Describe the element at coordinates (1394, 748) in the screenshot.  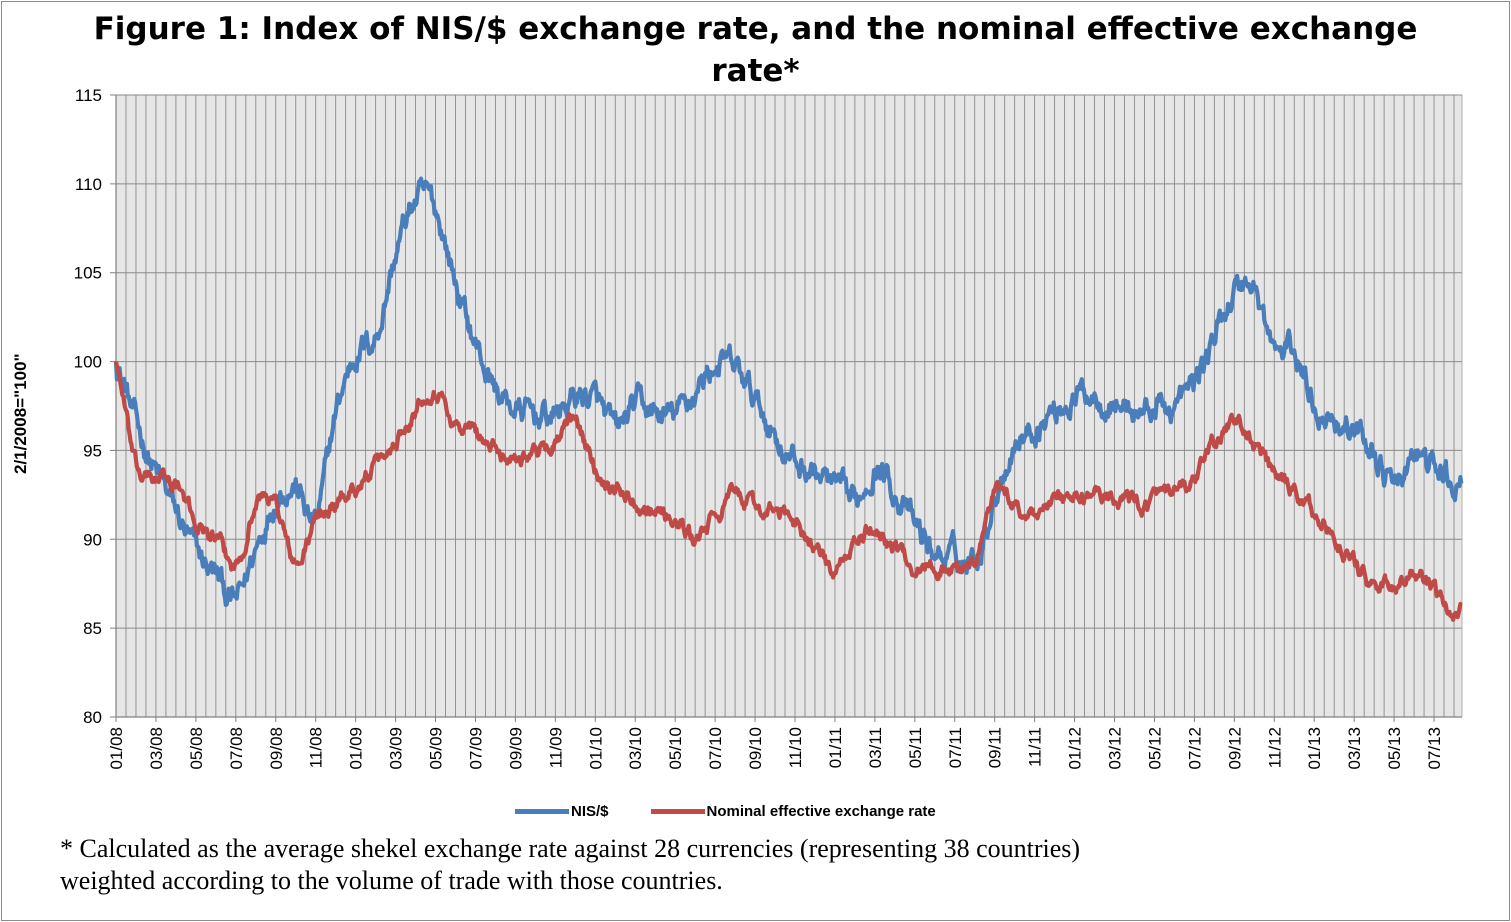
I see `x-tick-label: 05/13` at that location.